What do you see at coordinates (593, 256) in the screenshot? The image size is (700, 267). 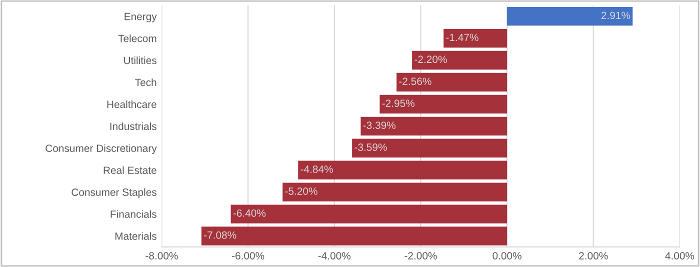 I see `x-tick-label: 2.00%` at bounding box center [593, 256].